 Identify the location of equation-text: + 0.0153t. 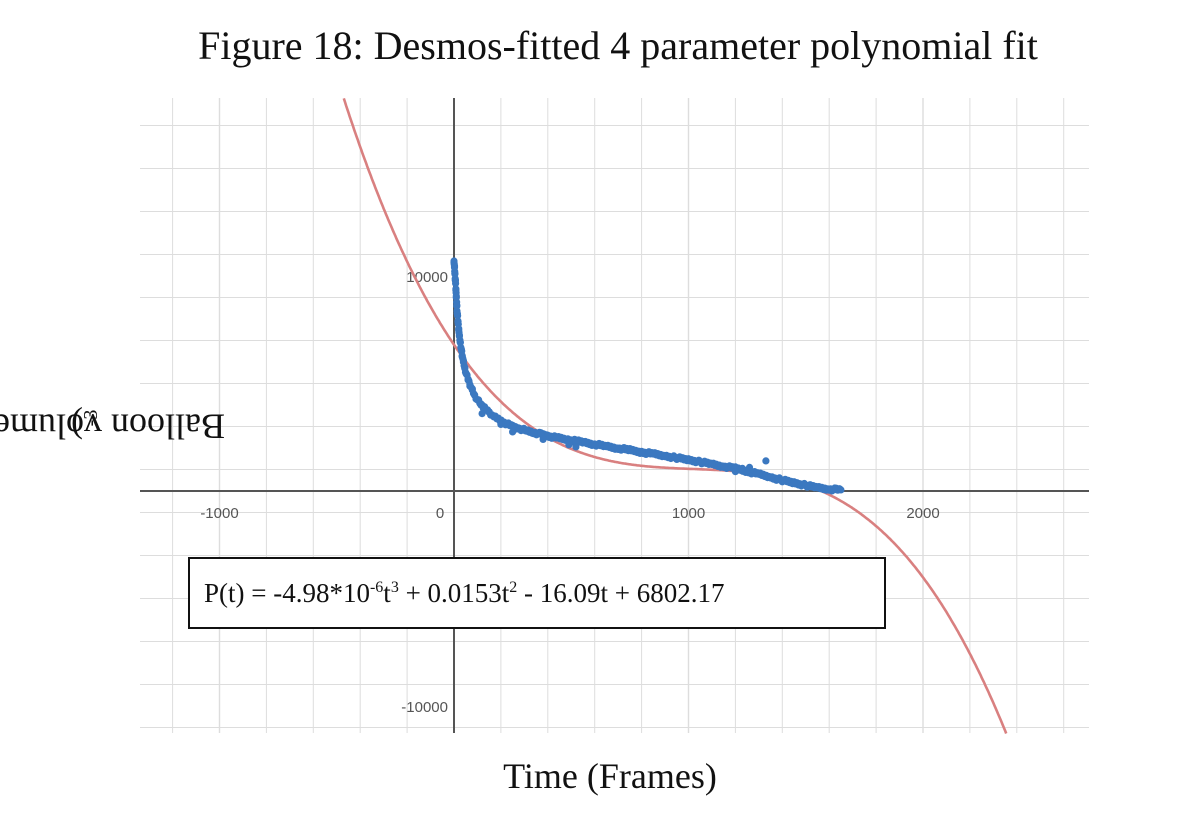
(454, 592).